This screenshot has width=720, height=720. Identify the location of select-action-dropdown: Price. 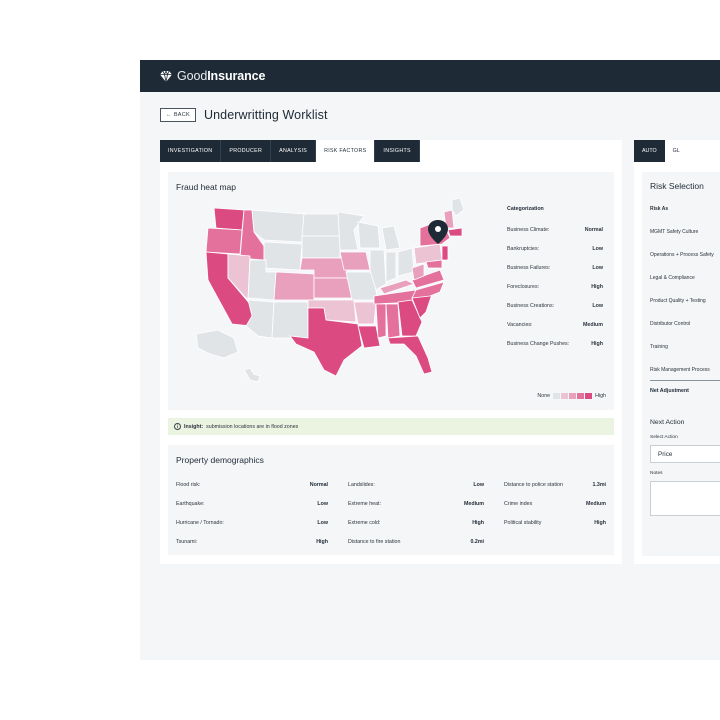
(685, 454).